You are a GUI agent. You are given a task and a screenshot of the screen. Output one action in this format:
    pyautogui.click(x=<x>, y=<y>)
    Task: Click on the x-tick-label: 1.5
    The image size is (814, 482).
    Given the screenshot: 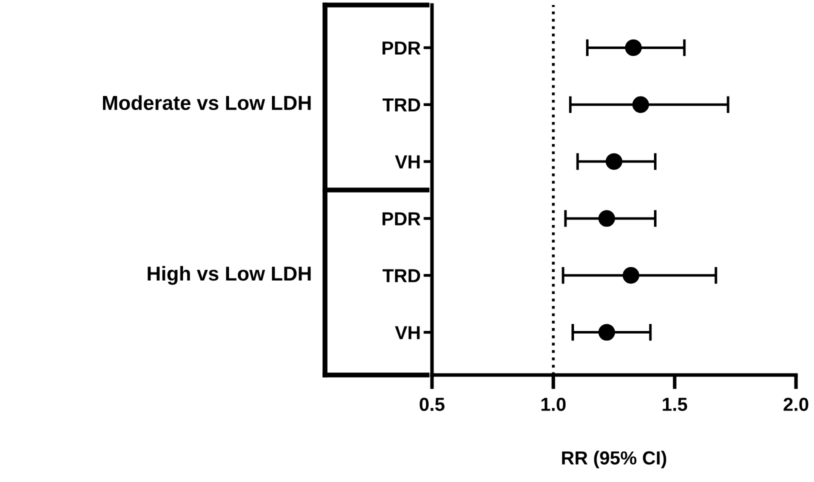 What is the action you would take?
    pyautogui.click(x=675, y=404)
    